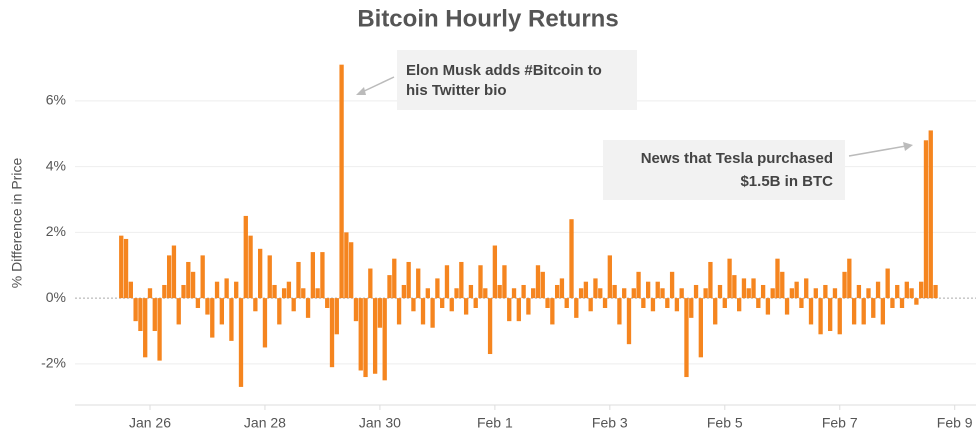 Image resolution: width=976 pixels, height=444 pixels. Describe the element at coordinates (737, 158) in the screenshot. I see `annotation-text: News that Tesla purchased` at that location.